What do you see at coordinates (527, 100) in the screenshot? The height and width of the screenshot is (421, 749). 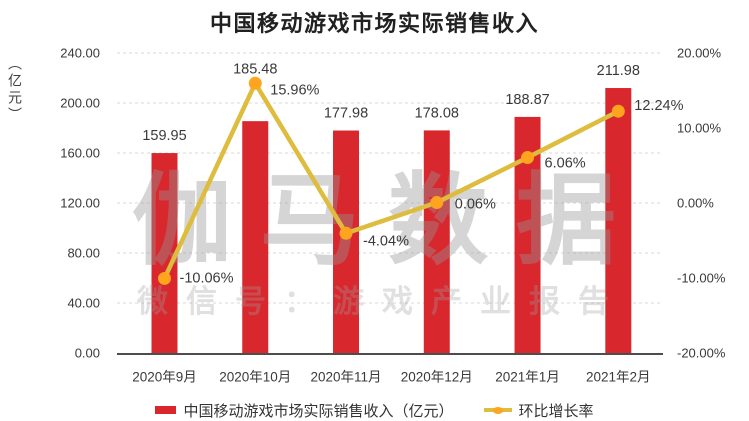 I see `bar-value-label: 188.87` at bounding box center [527, 100].